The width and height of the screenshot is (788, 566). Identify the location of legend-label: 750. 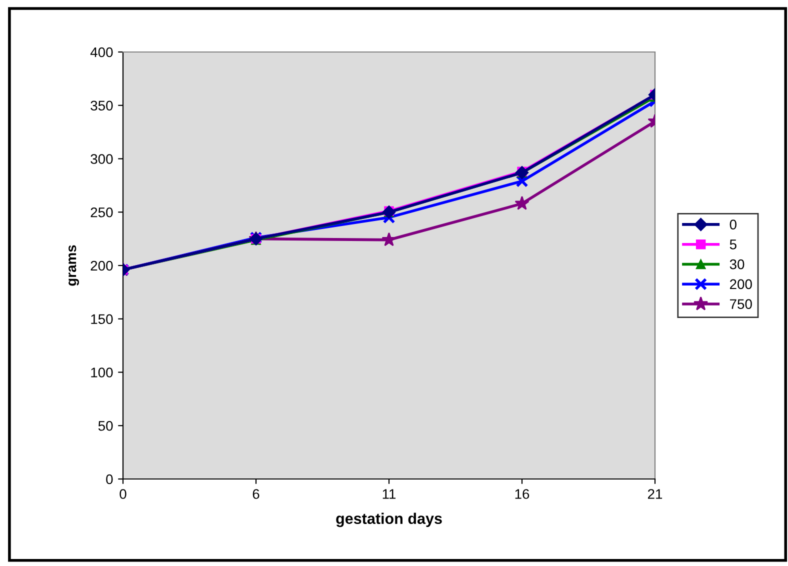
(741, 304).